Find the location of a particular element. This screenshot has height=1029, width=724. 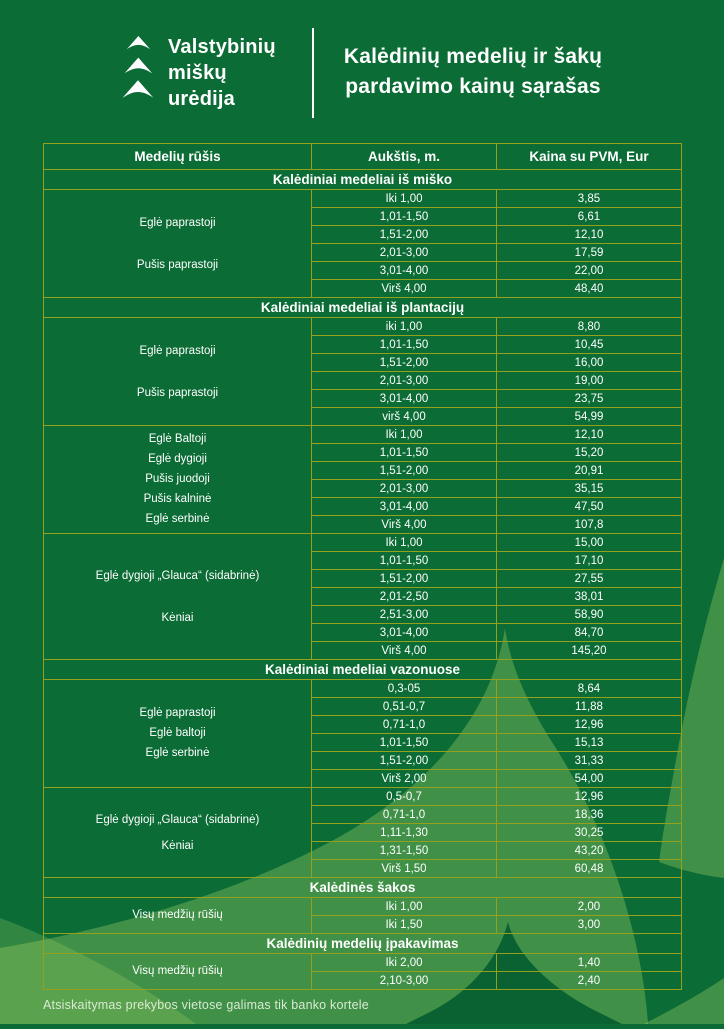

table-row: 2,01-3,00 19,00 is located at coordinates (363, 380).